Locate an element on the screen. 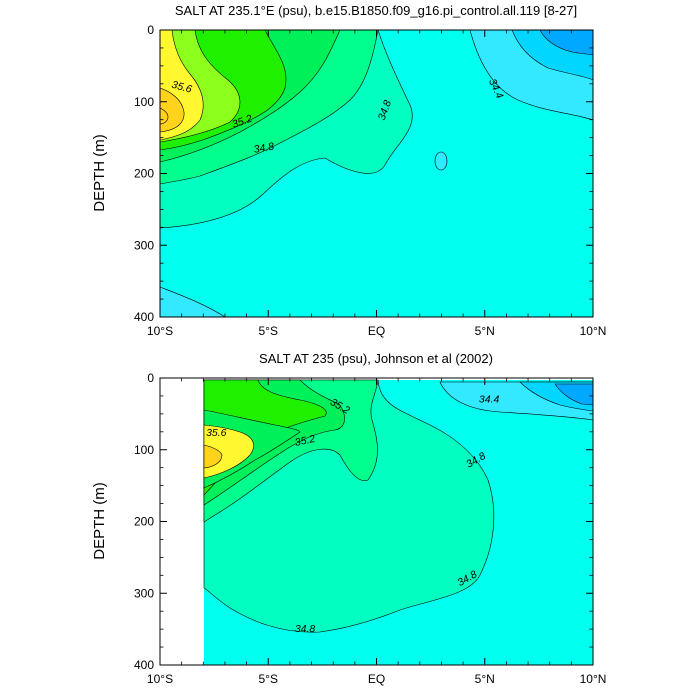  contour-label: 35.2 is located at coordinates (305, 441).